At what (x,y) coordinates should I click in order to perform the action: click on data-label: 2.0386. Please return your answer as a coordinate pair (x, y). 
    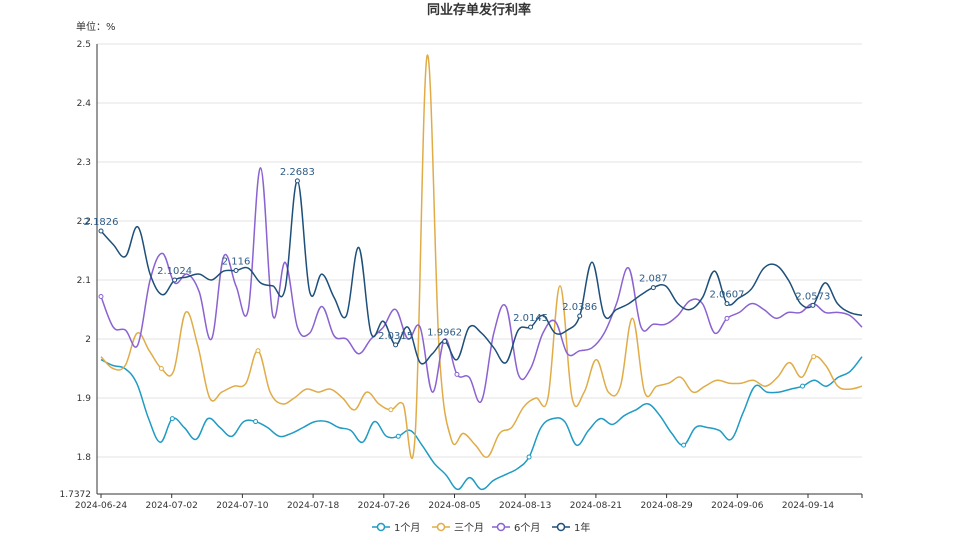
    Looking at the image, I should click on (579, 307).